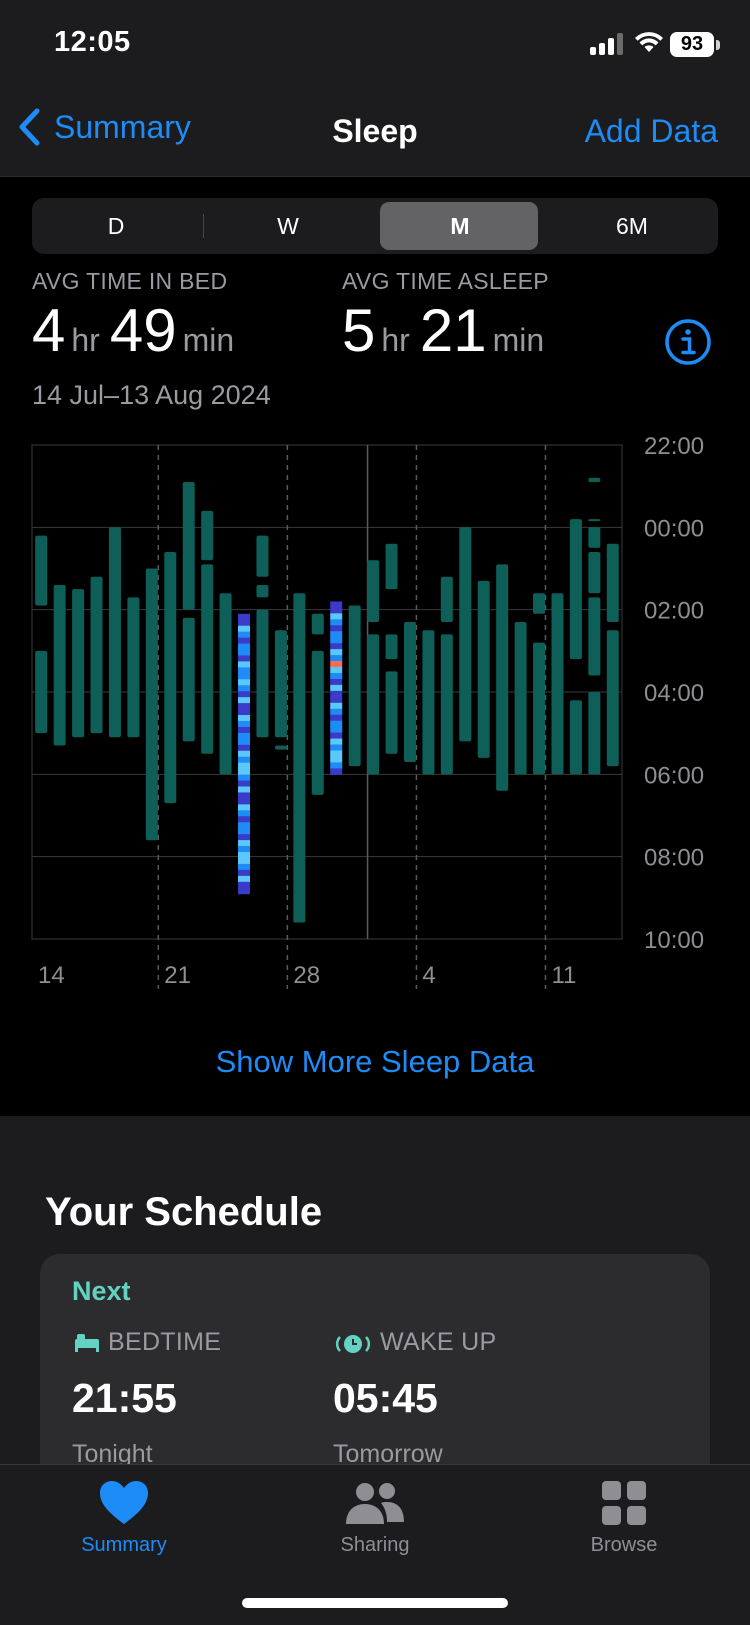 The image size is (750, 1625). Describe the element at coordinates (674, 611) in the screenshot. I see `y-tick-label: 02:00` at that location.